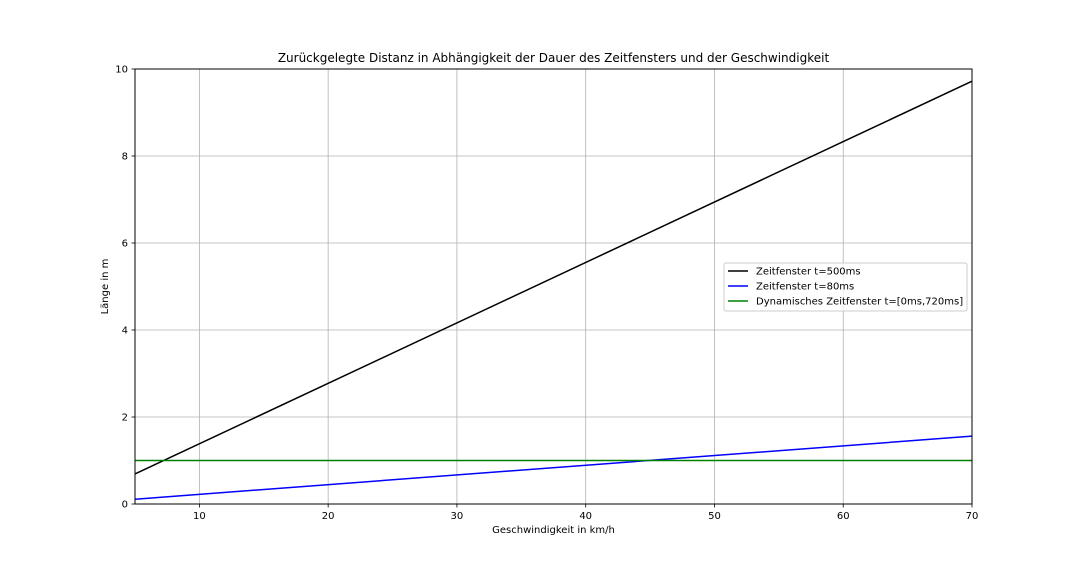 This screenshot has height=580, width=1080. Describe the element at coordinates (553, 530) in the screenshot. I see `x-axis-label: Geschwindigkeit in km/h` at that location.